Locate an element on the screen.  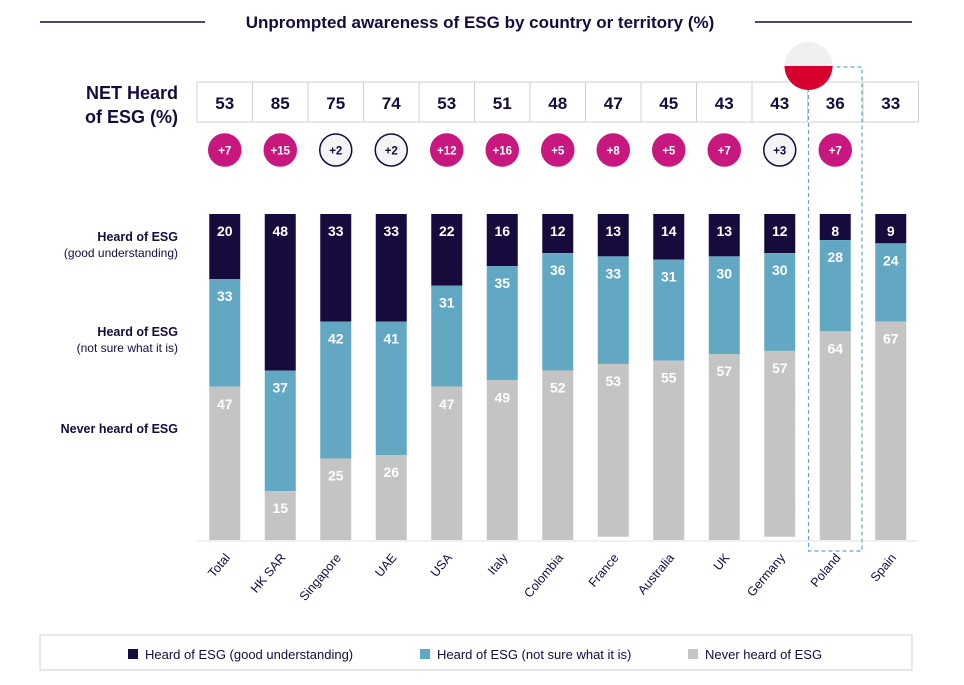
bar-value: 30 is located at coordinates (724, 273).